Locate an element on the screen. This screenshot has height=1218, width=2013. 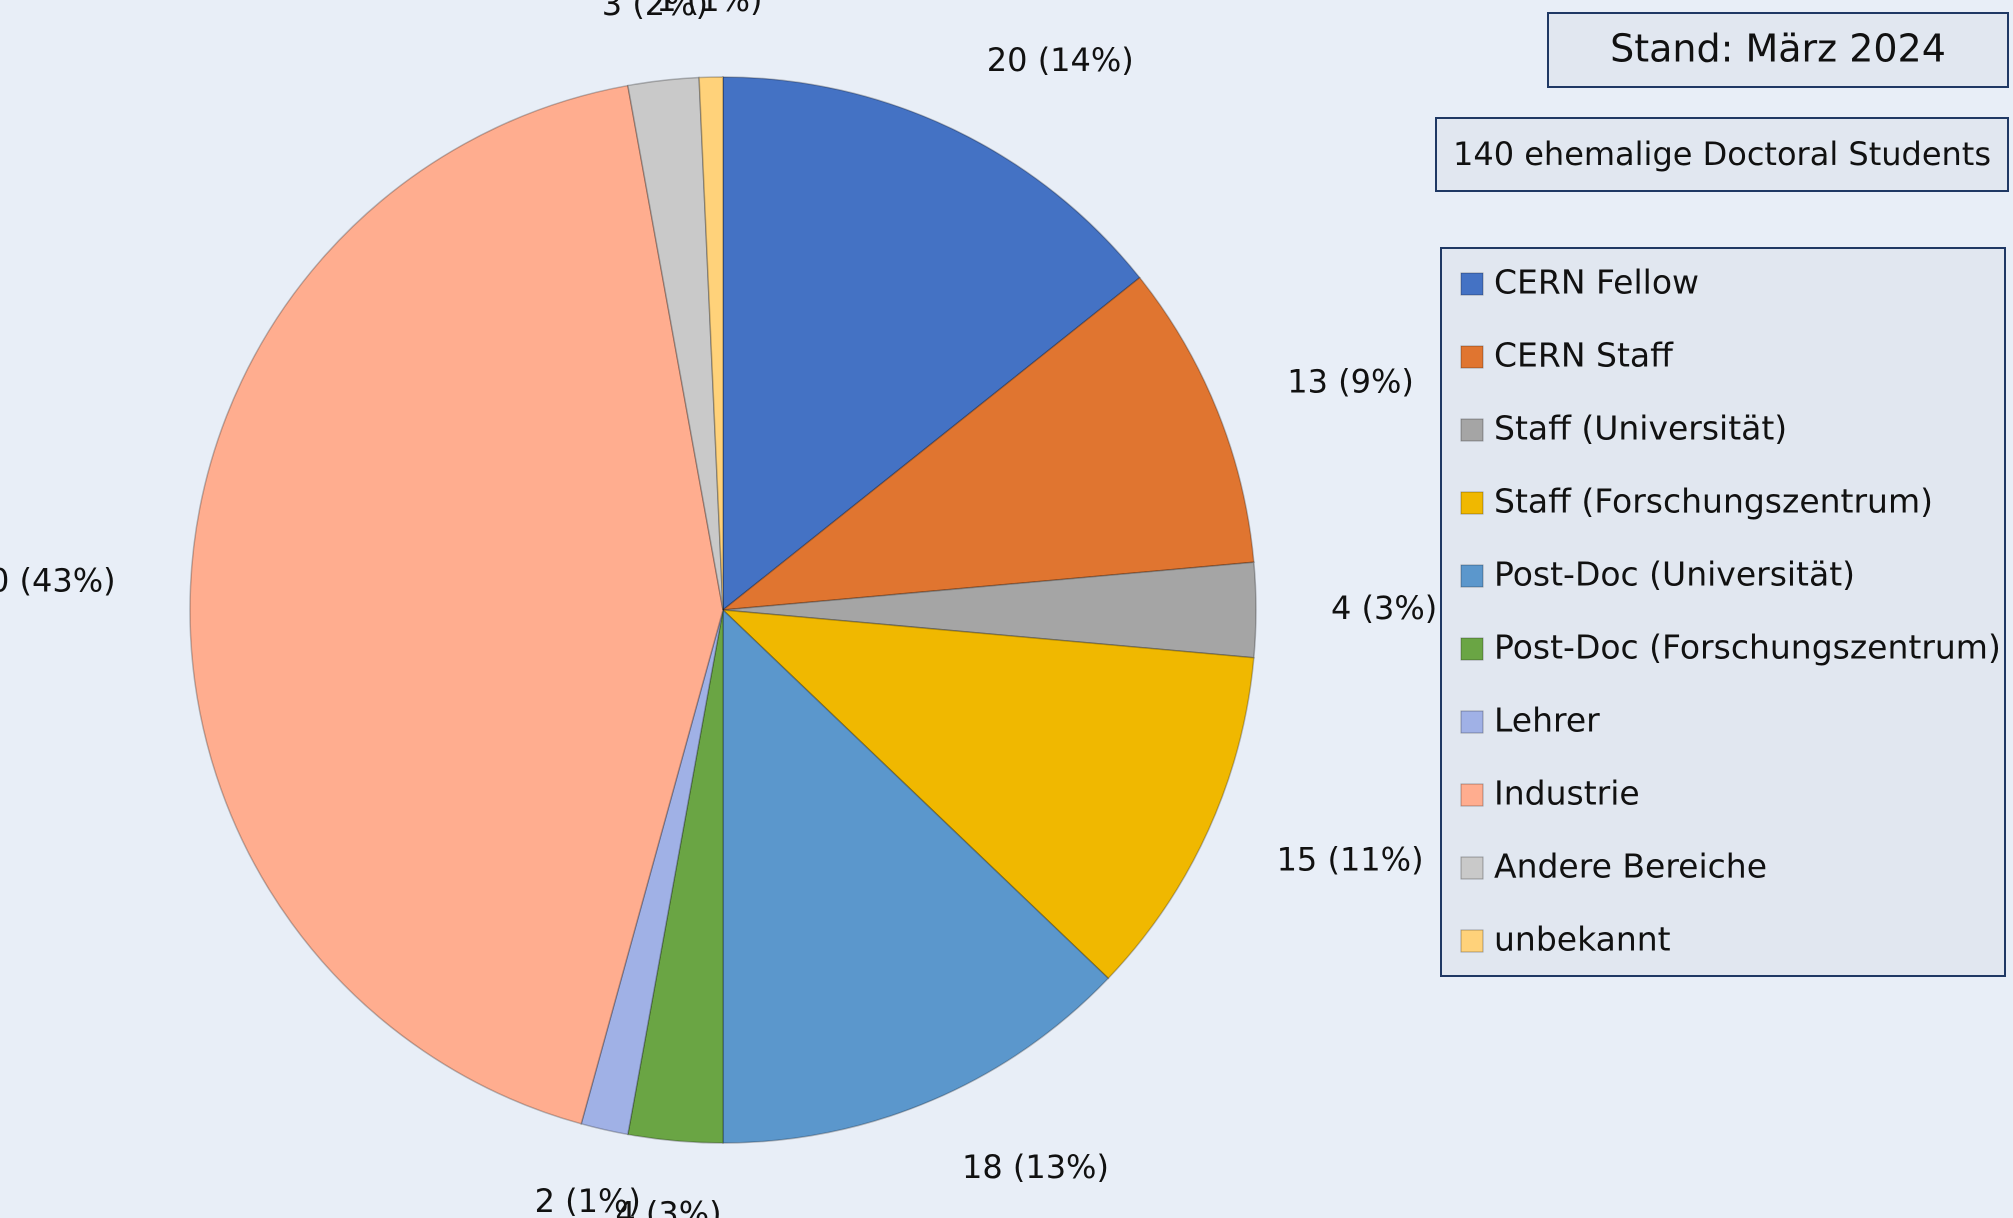
legend-label: CERN Staff is located at coordinates (1584, 355).